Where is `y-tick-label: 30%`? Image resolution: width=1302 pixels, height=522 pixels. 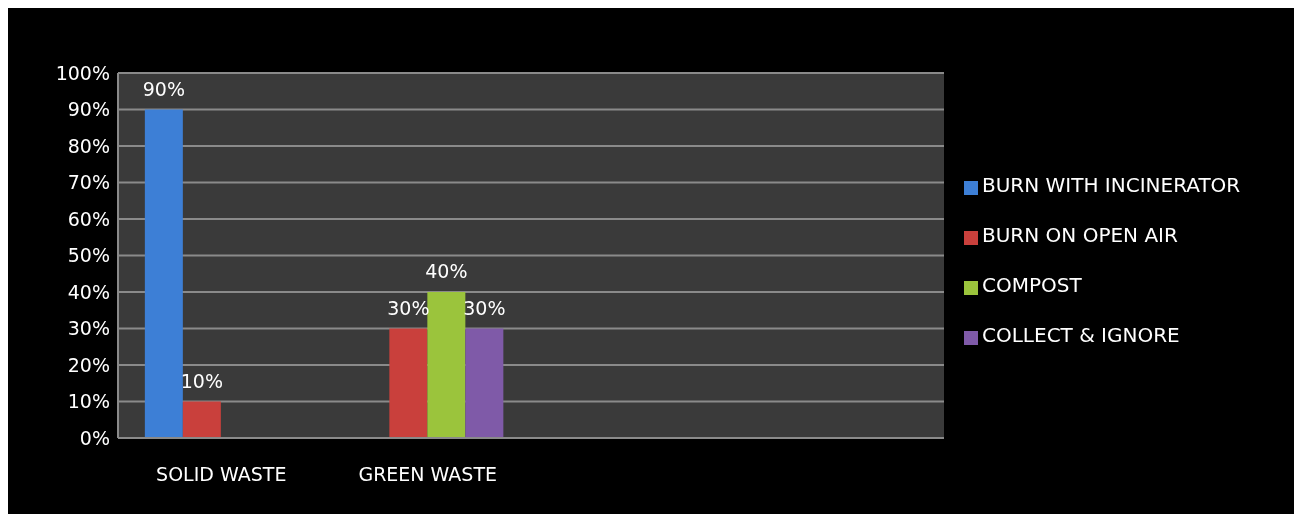 y-tick-label: 30% is located at coordinates (88, 328).